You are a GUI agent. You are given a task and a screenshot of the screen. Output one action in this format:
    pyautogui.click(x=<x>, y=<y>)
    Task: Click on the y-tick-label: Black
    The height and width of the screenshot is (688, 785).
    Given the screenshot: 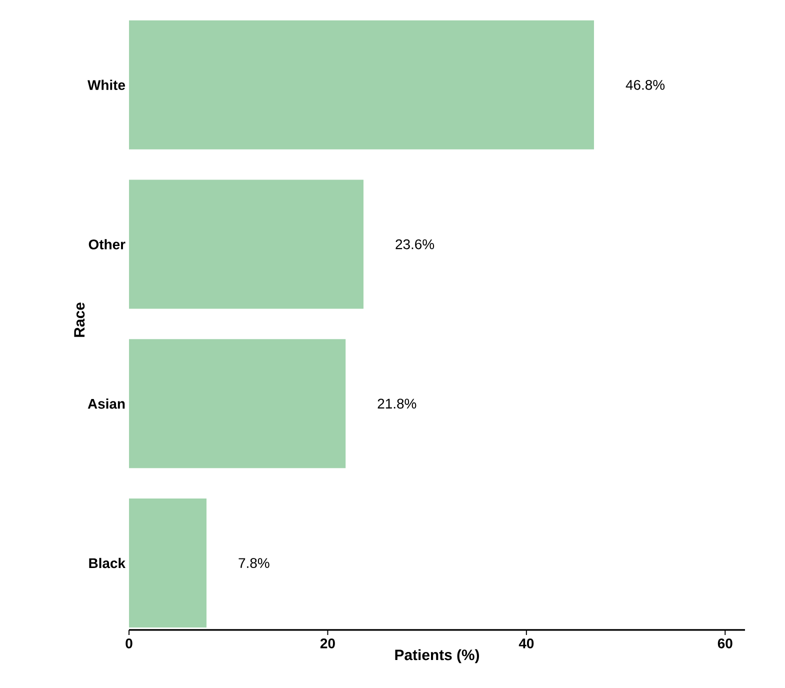 What is the action you would take?
    pyautogui.click(x=107, y=563)
    